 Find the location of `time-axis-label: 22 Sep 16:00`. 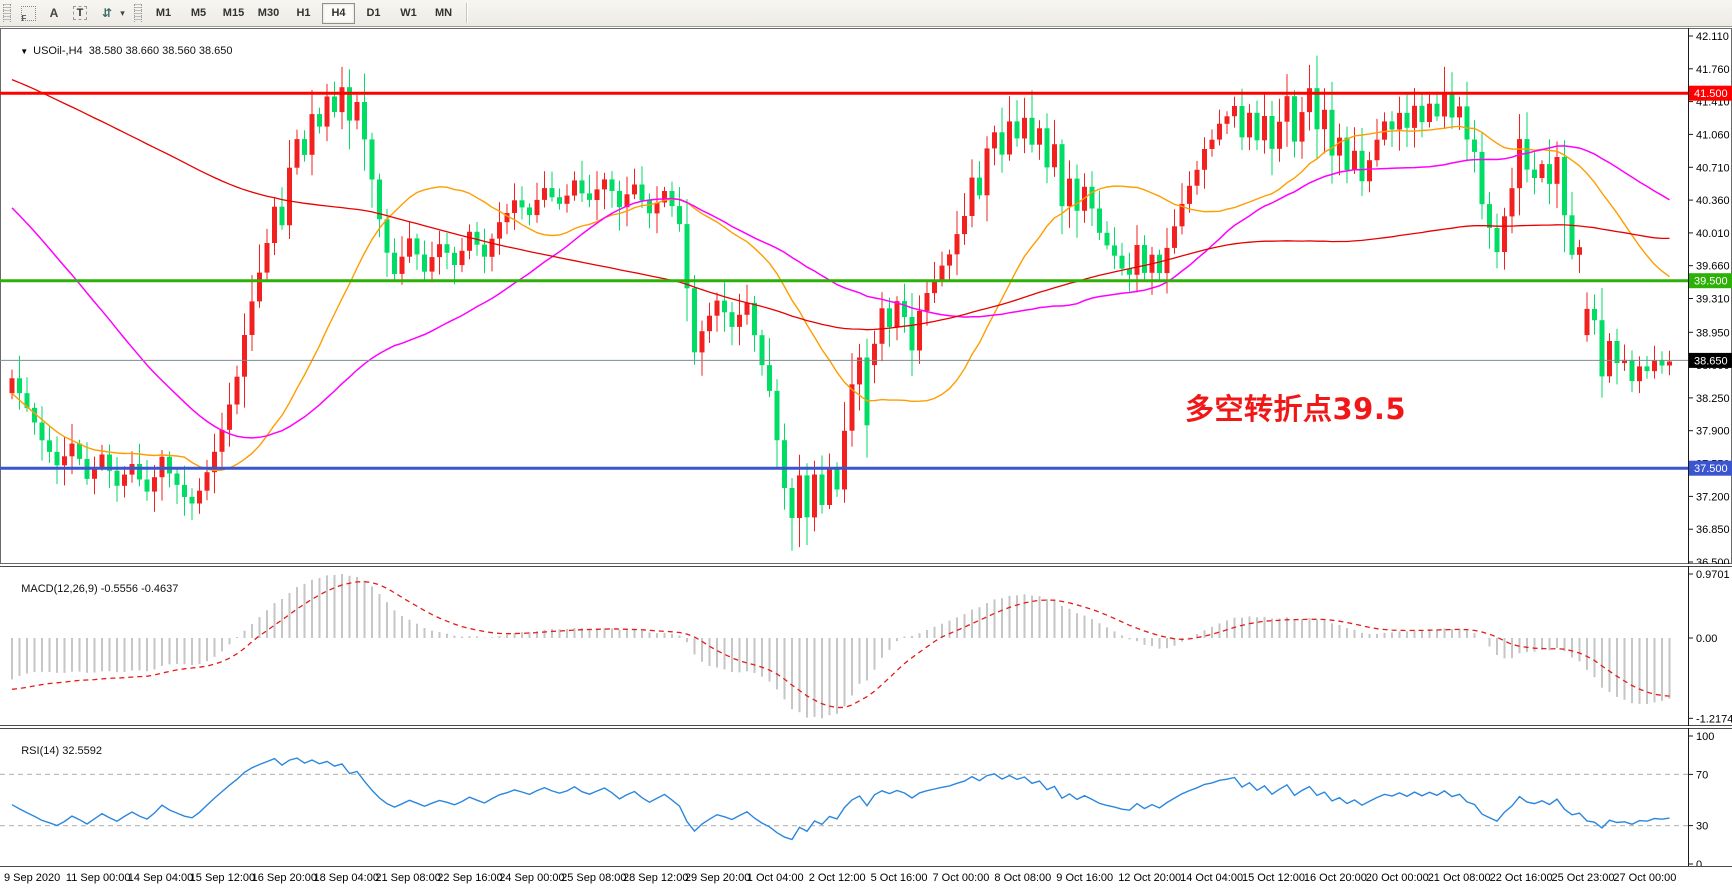

time-axis-label: 22 Sep 16:00 is located at coordinates (470, 878).